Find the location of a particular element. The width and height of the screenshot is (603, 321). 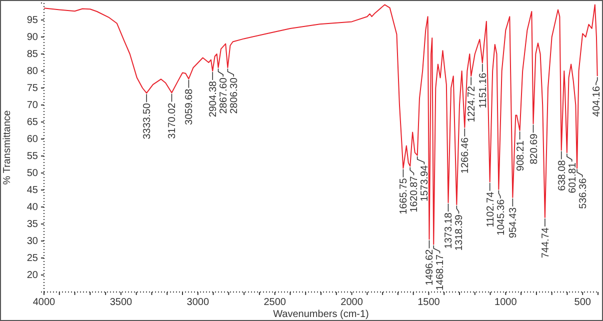

x-tick-label: 2500 is located at coordinates (275, 302).